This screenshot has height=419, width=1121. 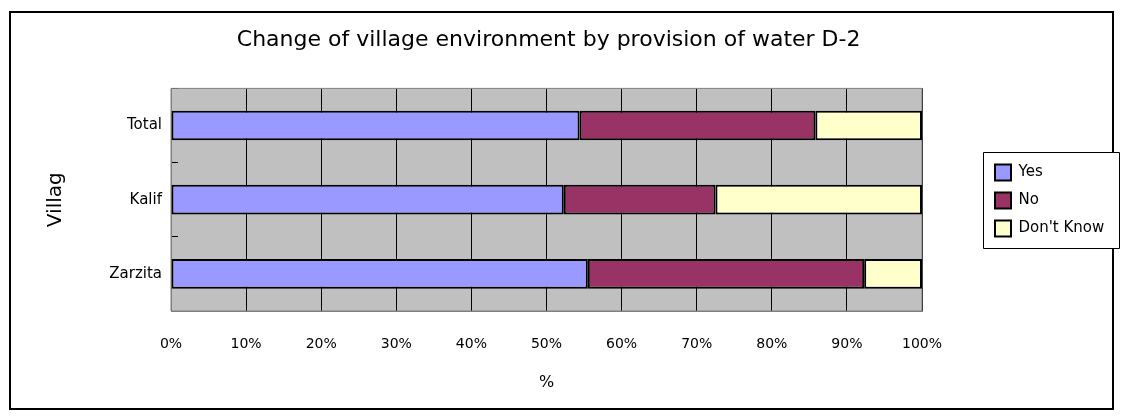 I want to click on legend-label: Don't Know, so click(x=1061, y=227).